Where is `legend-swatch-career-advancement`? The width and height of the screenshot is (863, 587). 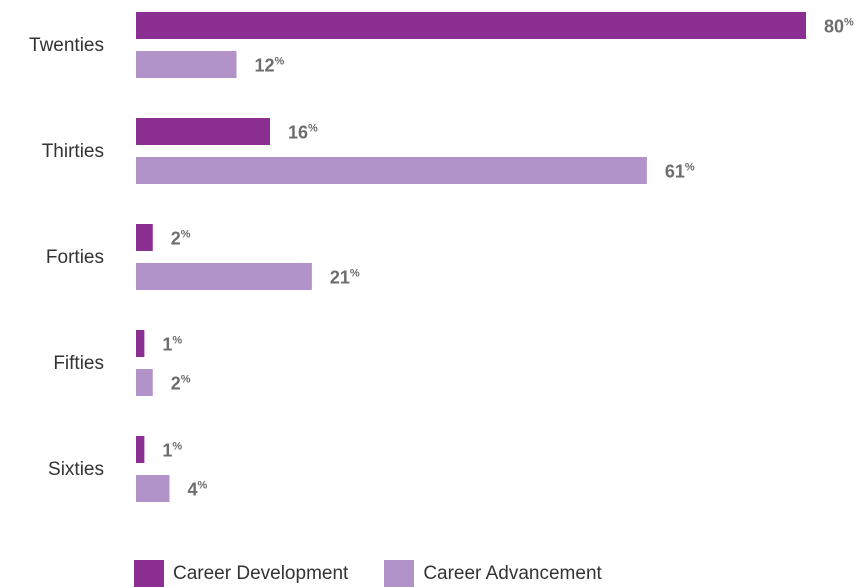 legend-swatch-career-advancement is located at coordinates (399, 573).